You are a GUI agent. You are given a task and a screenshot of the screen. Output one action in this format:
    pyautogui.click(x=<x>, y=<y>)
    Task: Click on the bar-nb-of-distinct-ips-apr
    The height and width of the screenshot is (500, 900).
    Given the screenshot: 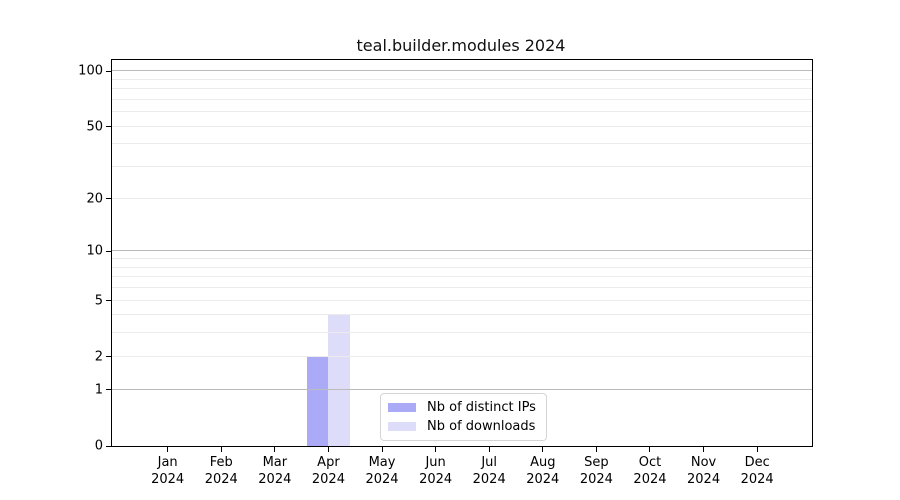 What is the action you would take?
    pyautogui.click(x=317, y=401)
    